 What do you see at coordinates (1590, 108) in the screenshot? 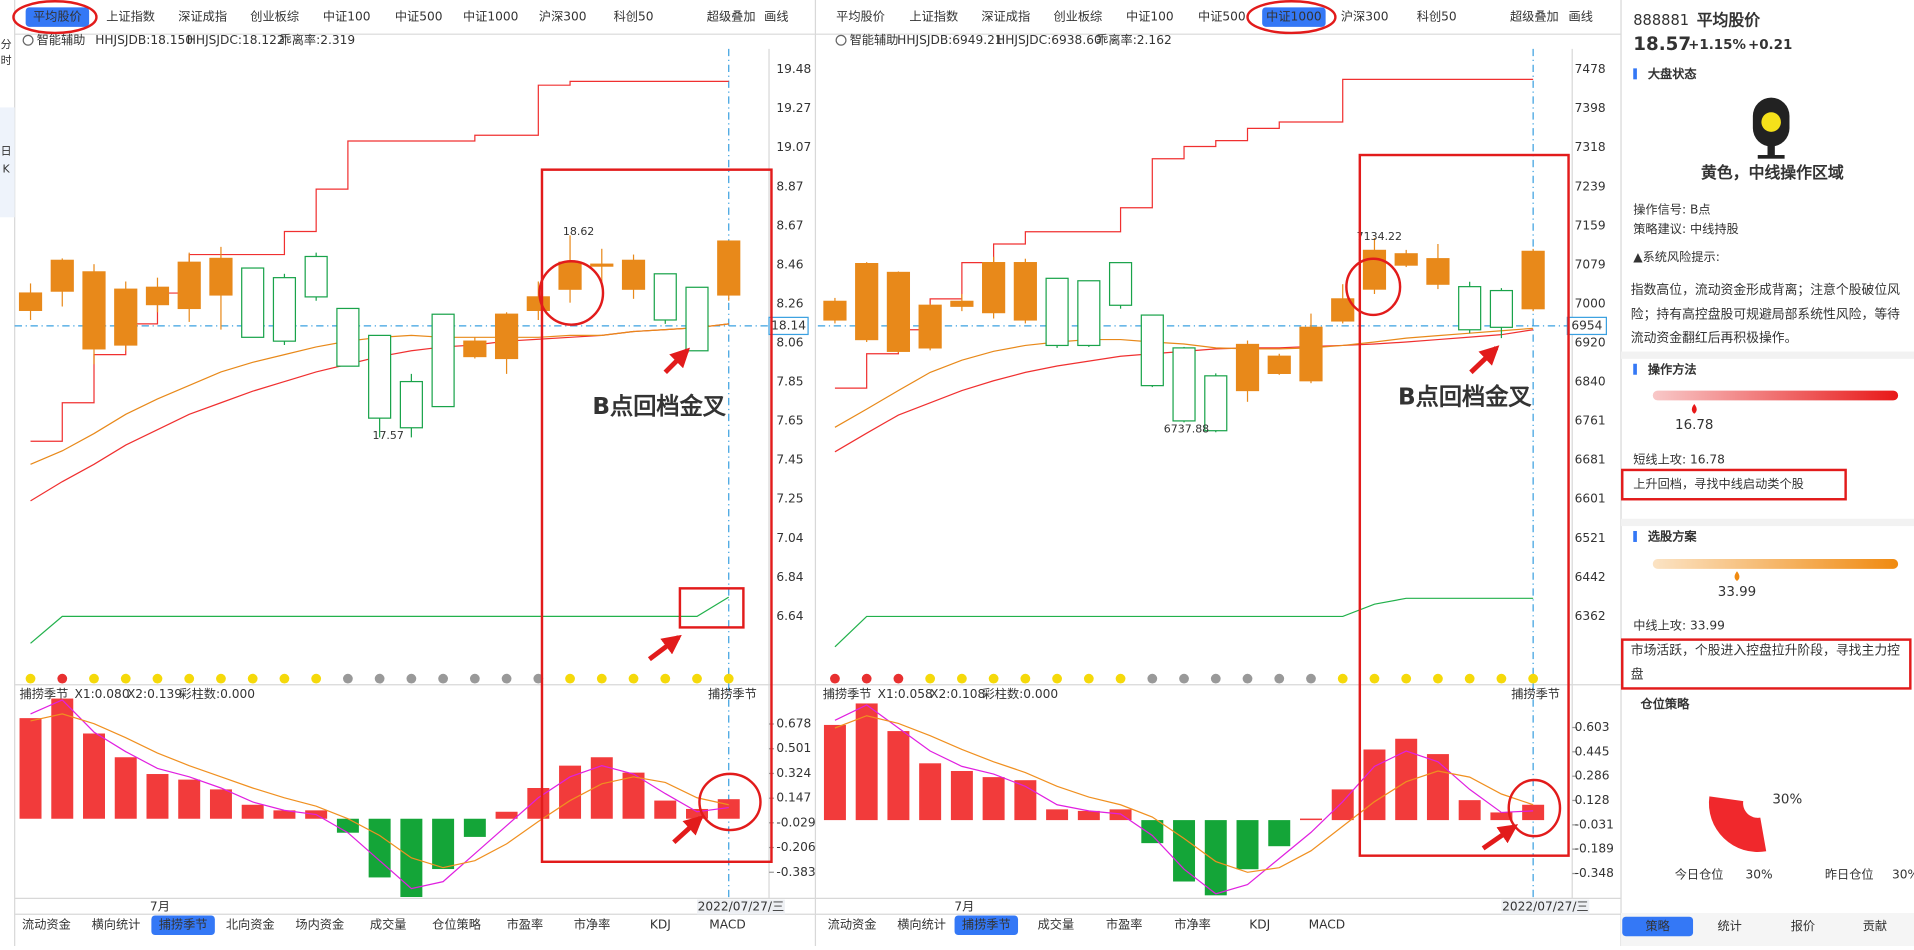
I see `price-label: 7398` at bounding box center [1590, 108].